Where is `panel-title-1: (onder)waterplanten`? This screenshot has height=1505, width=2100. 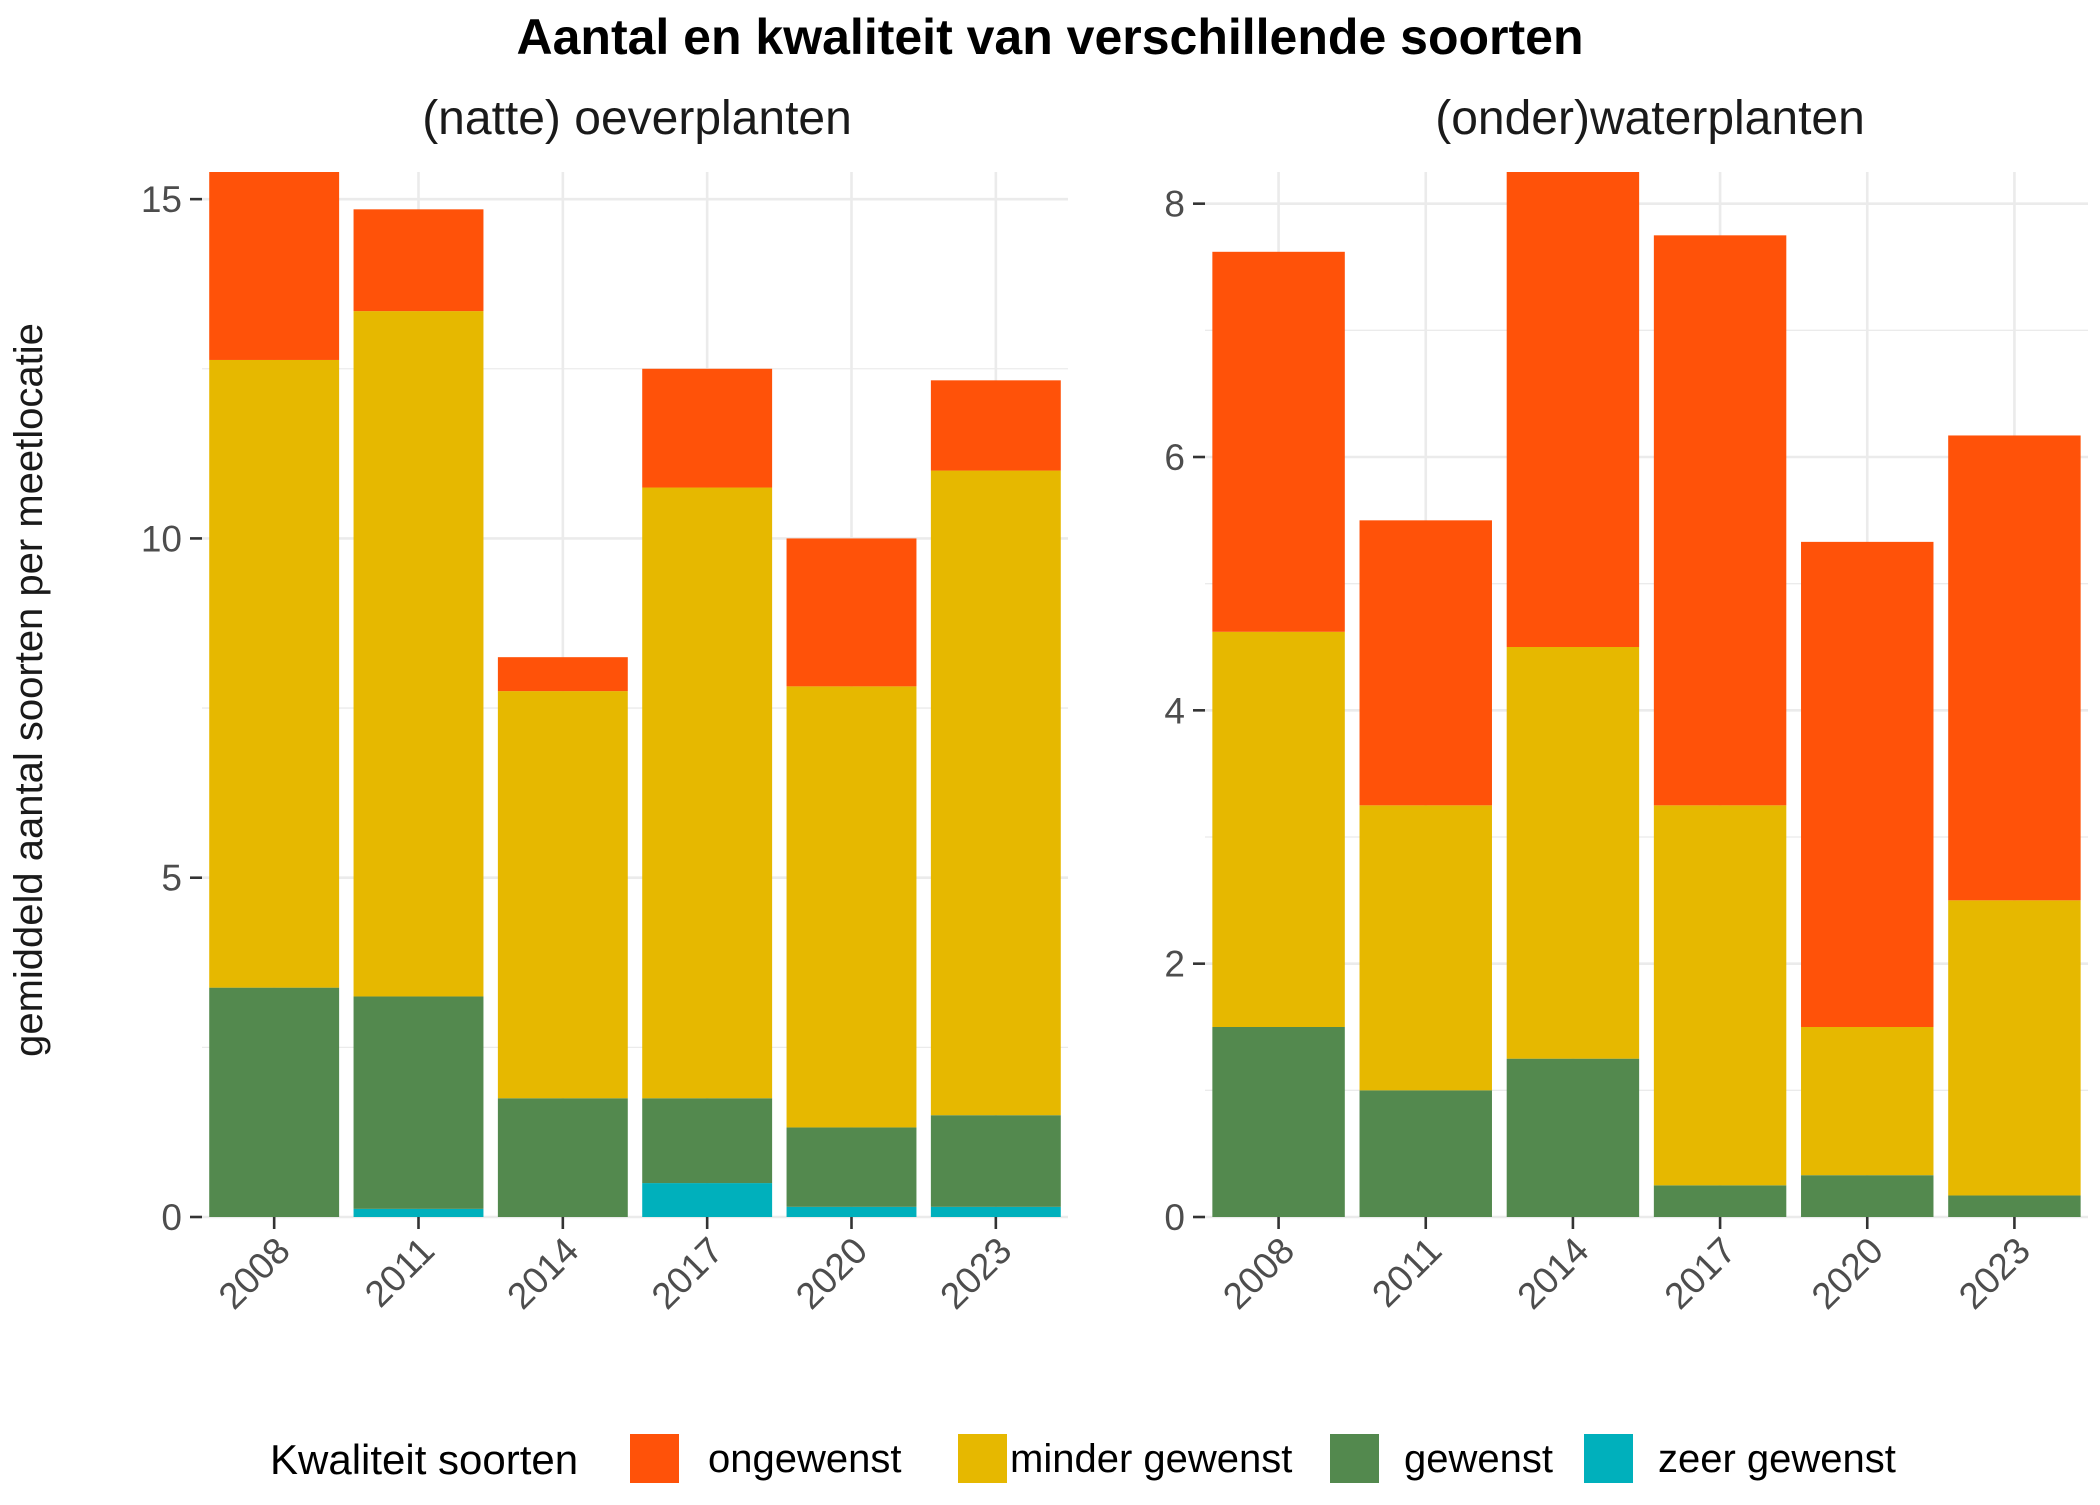
panel-title-1: (onder)waterplanten is located at coordinates (1650, 118).